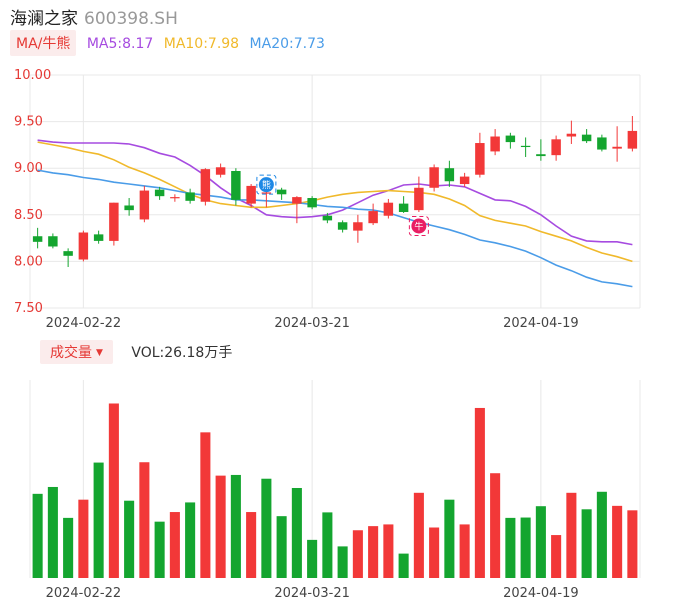 This screenshot has height=606, width=686. I want to click on price-y-axis: 10.00 9.50 9.00 8.50 8.00 7.50, so click(32, 192).